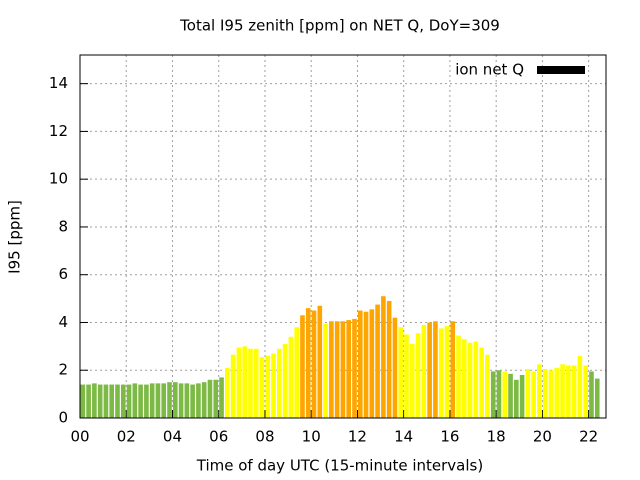 This screenshot has height=480, width=640. I want to click on chart-title: Total I95 zenith [ppm] on NET Q, DoY=309, so click(339, 26).